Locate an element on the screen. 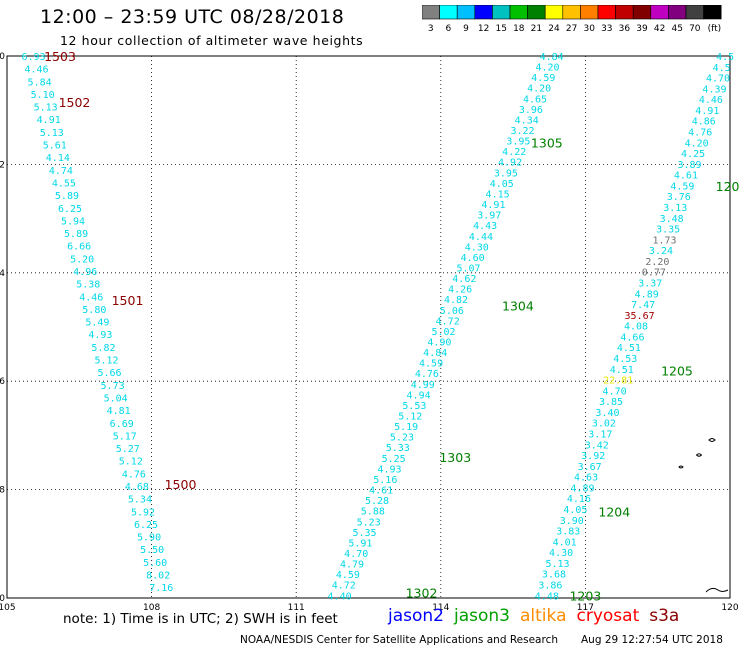 This screenshot has height=650, width=740. pass-number-label: 1501 is located at coordinates (128, 300).